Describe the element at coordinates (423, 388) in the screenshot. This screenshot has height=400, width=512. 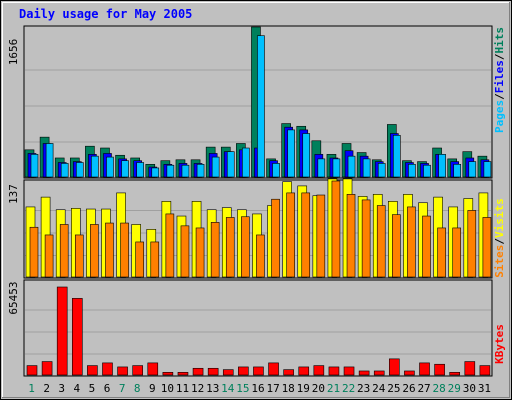
I see `x-tick-label-27: 27` at that location.